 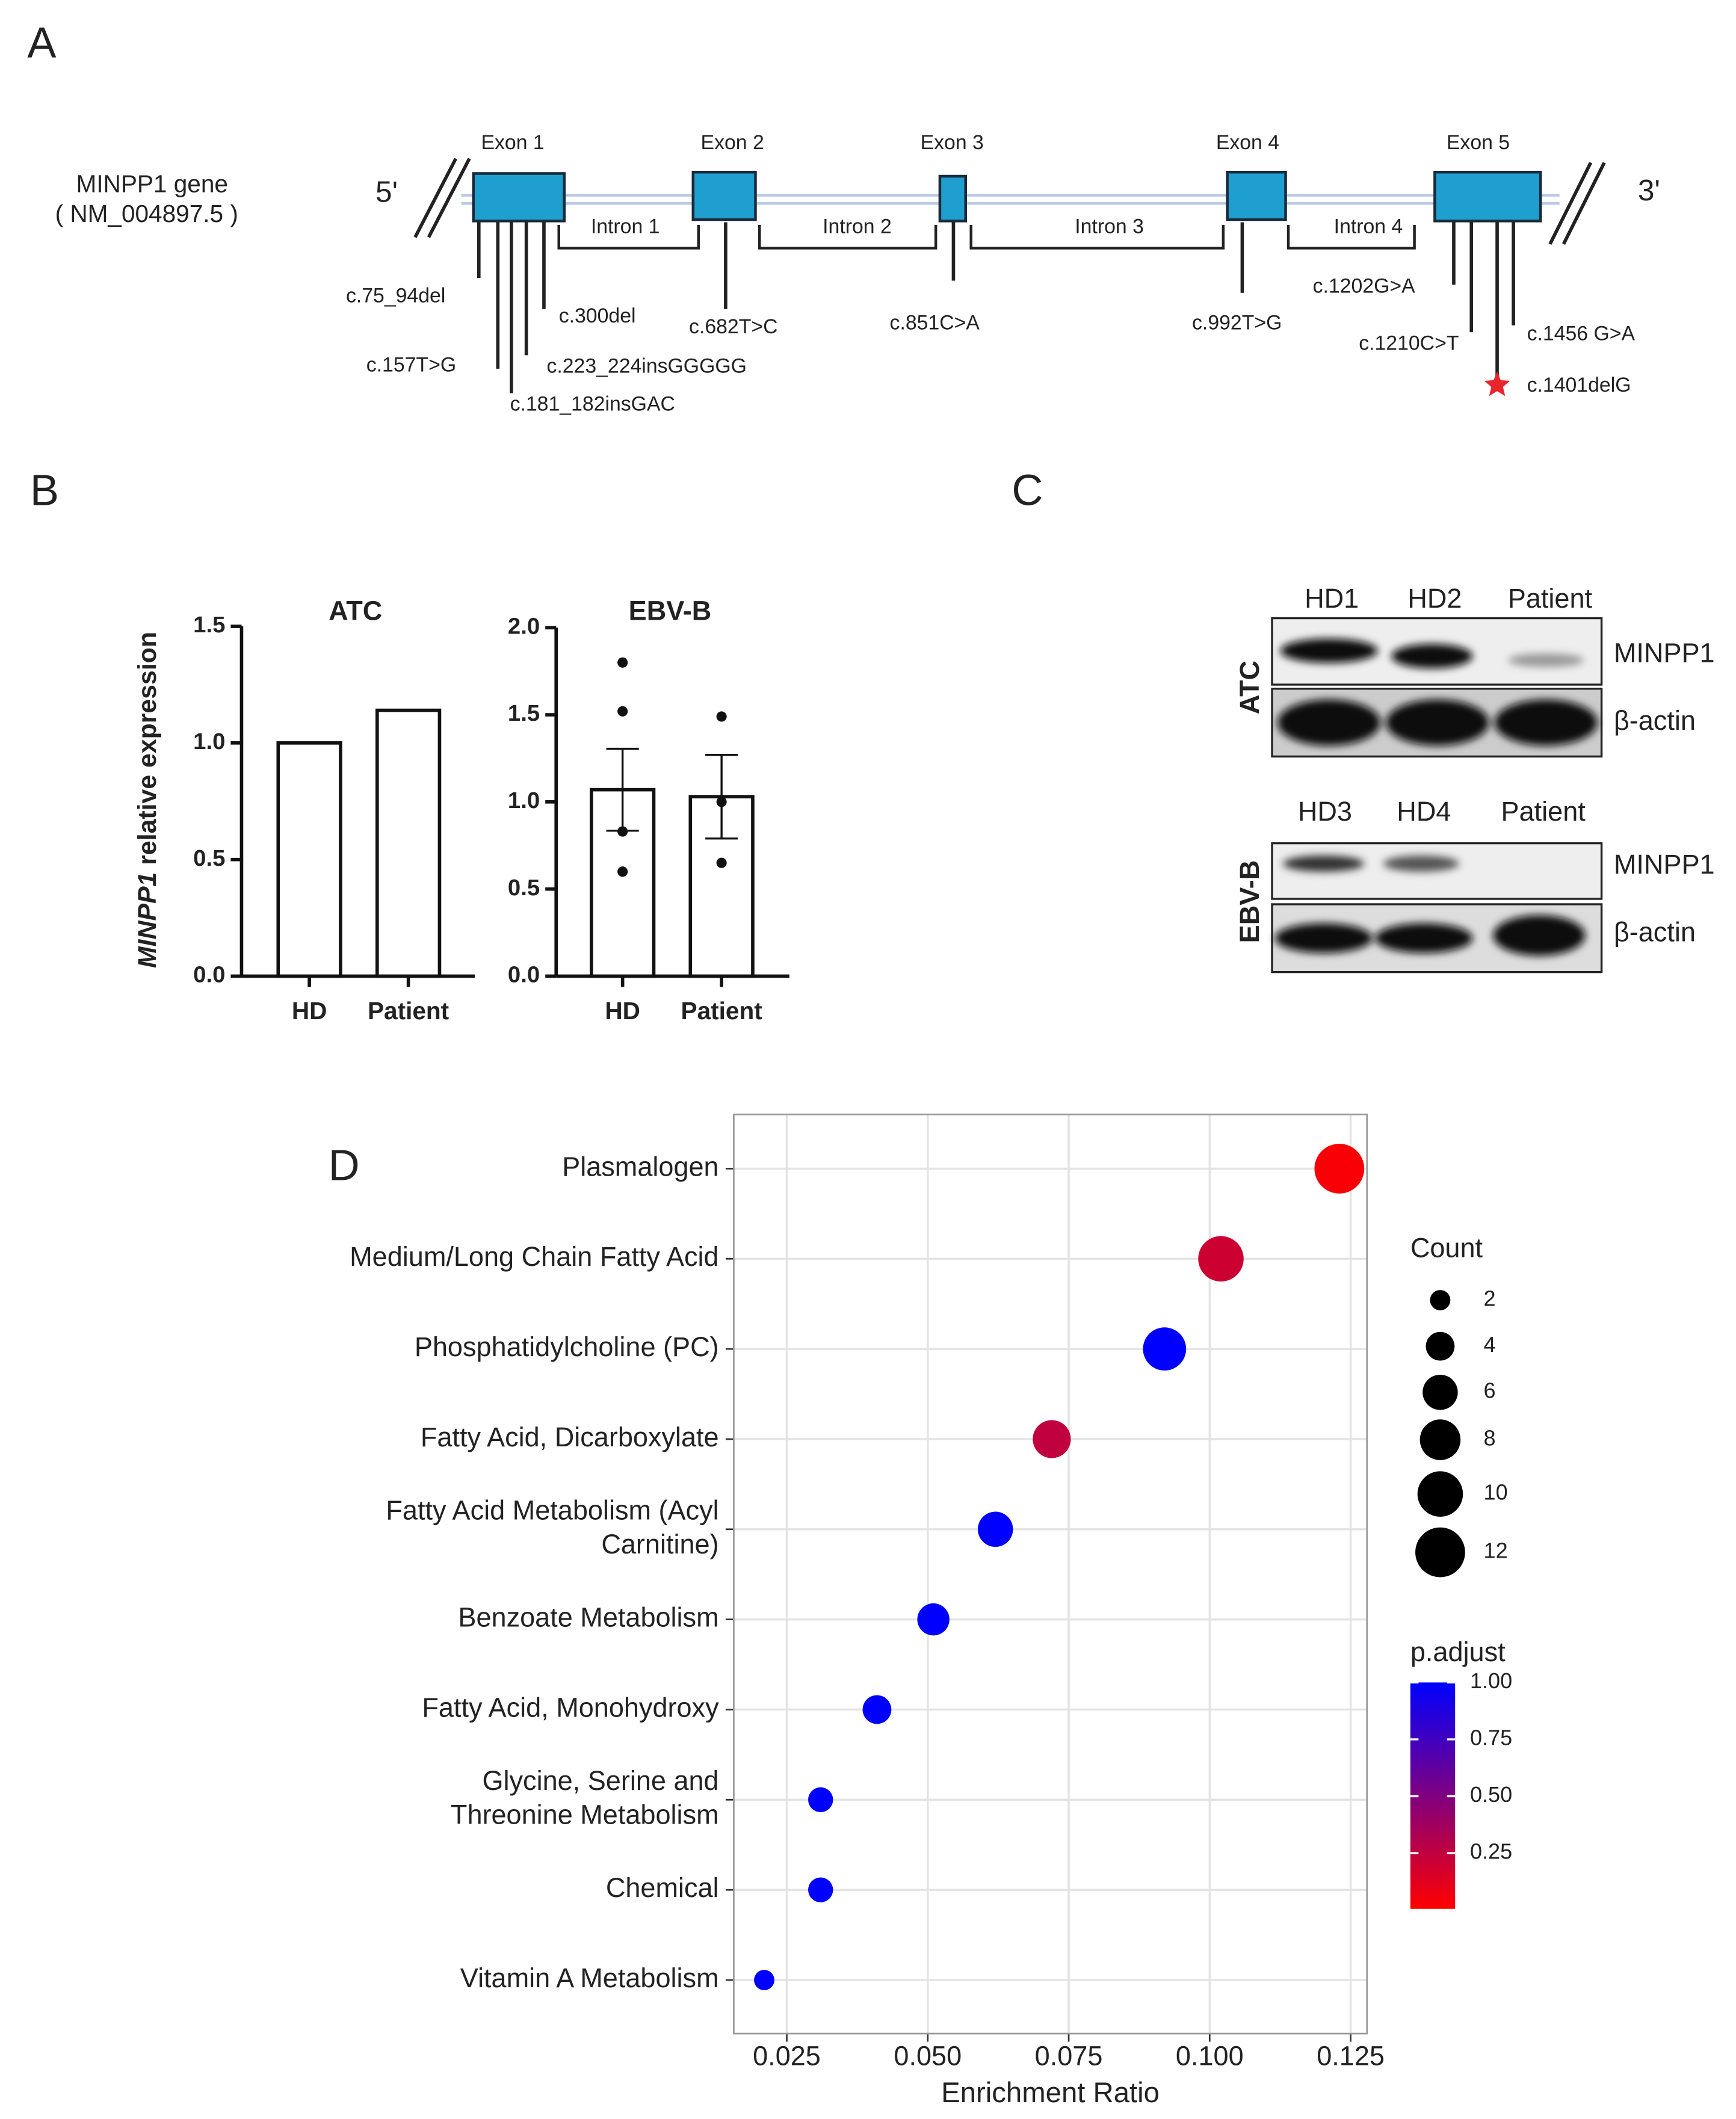 I want to click on x-axis-label: Enrichment Ratio, so click(x=1050, y=2093).